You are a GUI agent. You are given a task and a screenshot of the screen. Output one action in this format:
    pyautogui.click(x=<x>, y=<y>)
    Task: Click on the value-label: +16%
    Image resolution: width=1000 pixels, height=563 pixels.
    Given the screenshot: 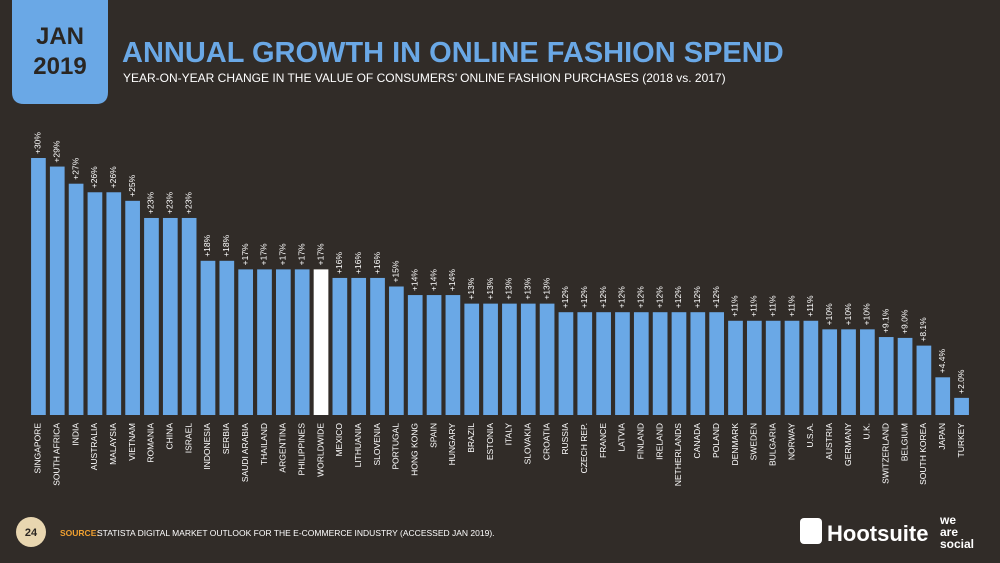 What is the action you would take?
    pyautogui.click(x=377, y=263)
    